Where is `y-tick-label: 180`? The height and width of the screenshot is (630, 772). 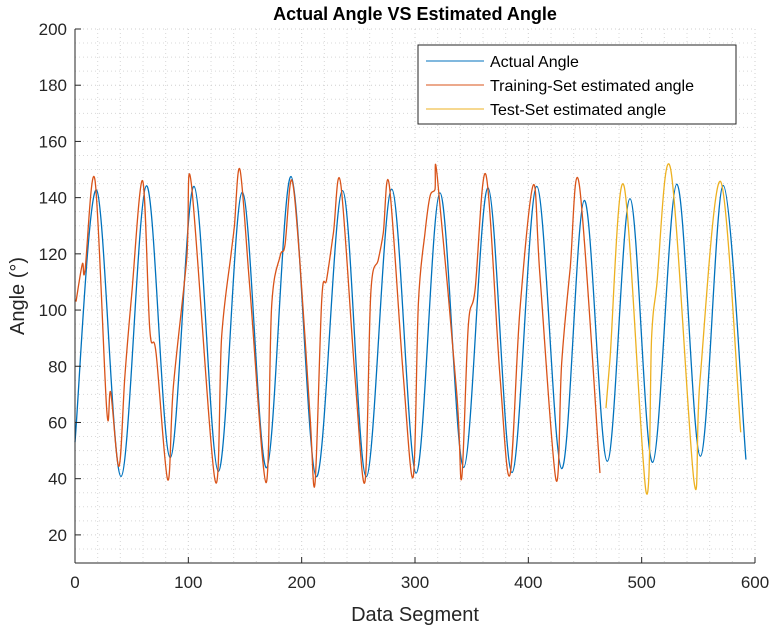 y-tick-label: 180 is located at coordinates (53, 85).